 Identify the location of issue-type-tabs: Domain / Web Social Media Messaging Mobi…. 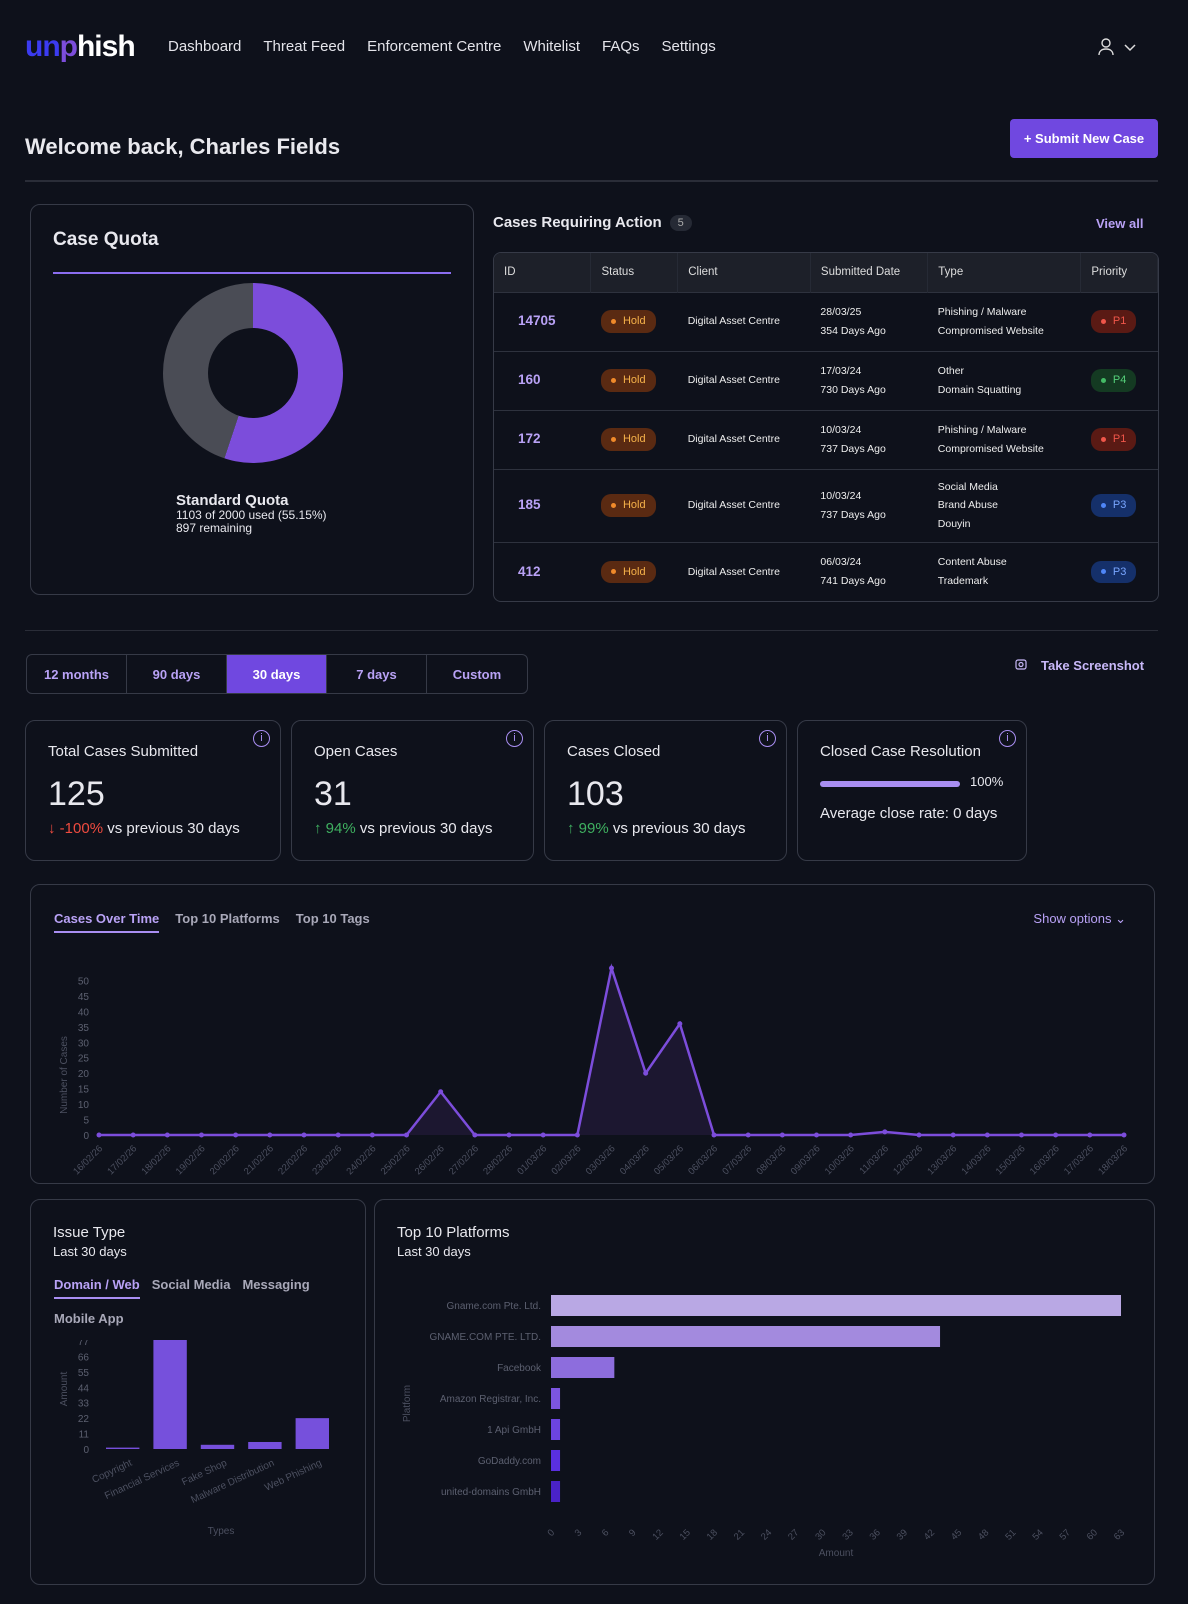
(199, 1304).